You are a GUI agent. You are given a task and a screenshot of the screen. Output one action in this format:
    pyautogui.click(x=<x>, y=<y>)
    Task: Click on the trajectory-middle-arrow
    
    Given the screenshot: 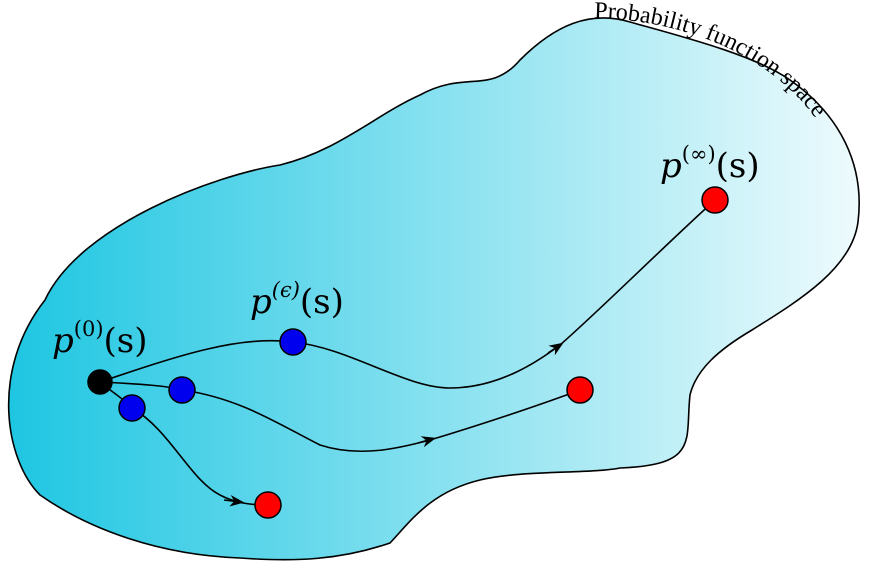 What is the action you would take?
    pyautogui.click(x=427, y=442)
    